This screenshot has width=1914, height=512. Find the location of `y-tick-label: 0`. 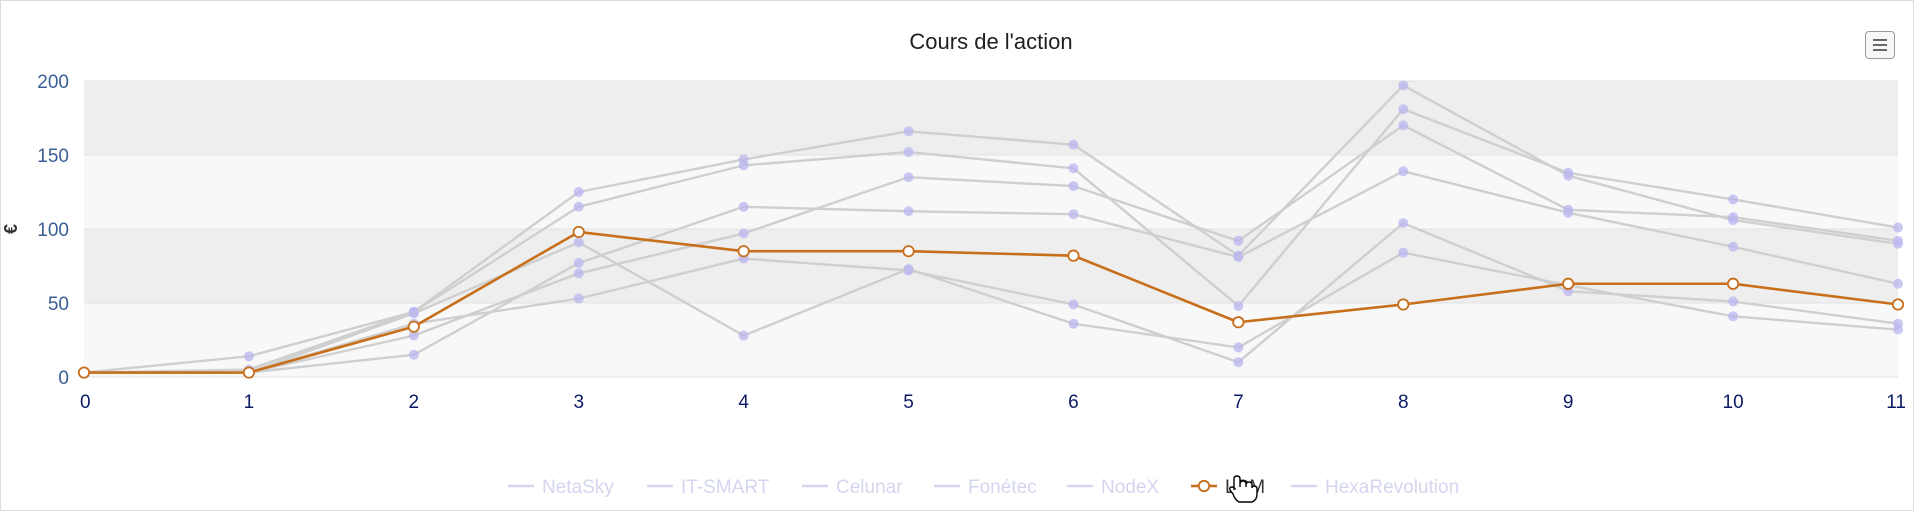

y-tick-label: 0 is located at coordinates (63, 378).